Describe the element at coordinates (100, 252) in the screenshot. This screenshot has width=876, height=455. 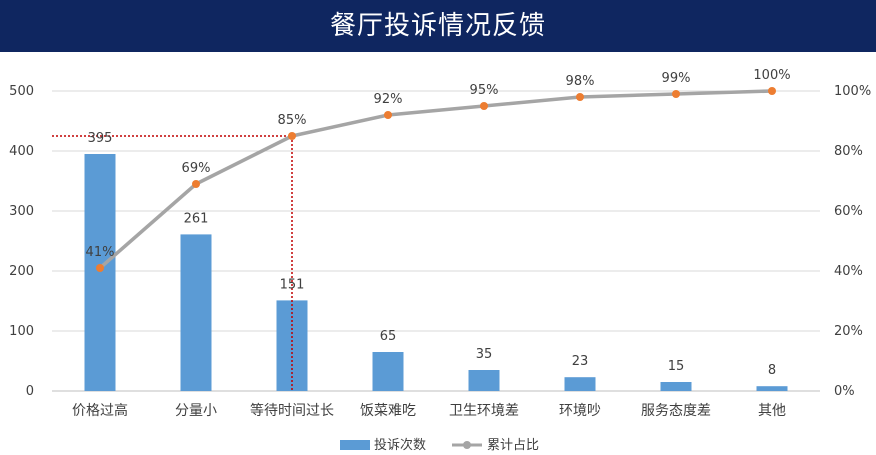
I see `cumulative-value-label: 41%` at that location.